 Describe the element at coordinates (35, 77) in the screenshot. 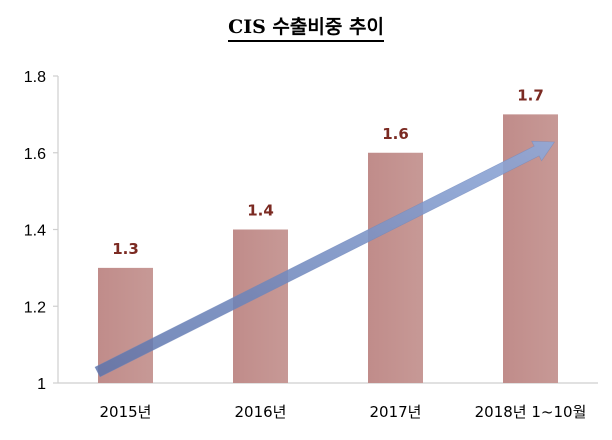

I see `y-tick-label: 1.8` at that location.